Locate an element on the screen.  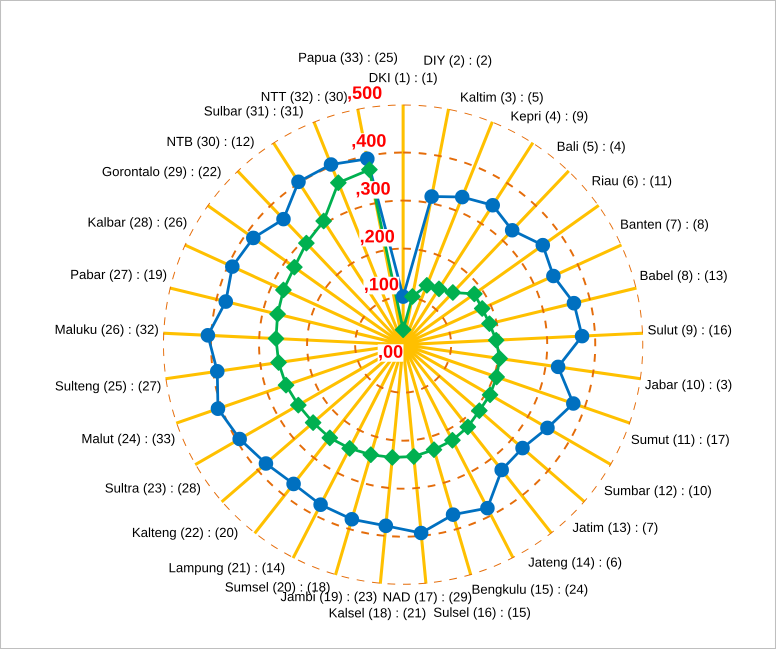
spoke-label: Sultra (23) : (28) is located at coordinates (152, 489).